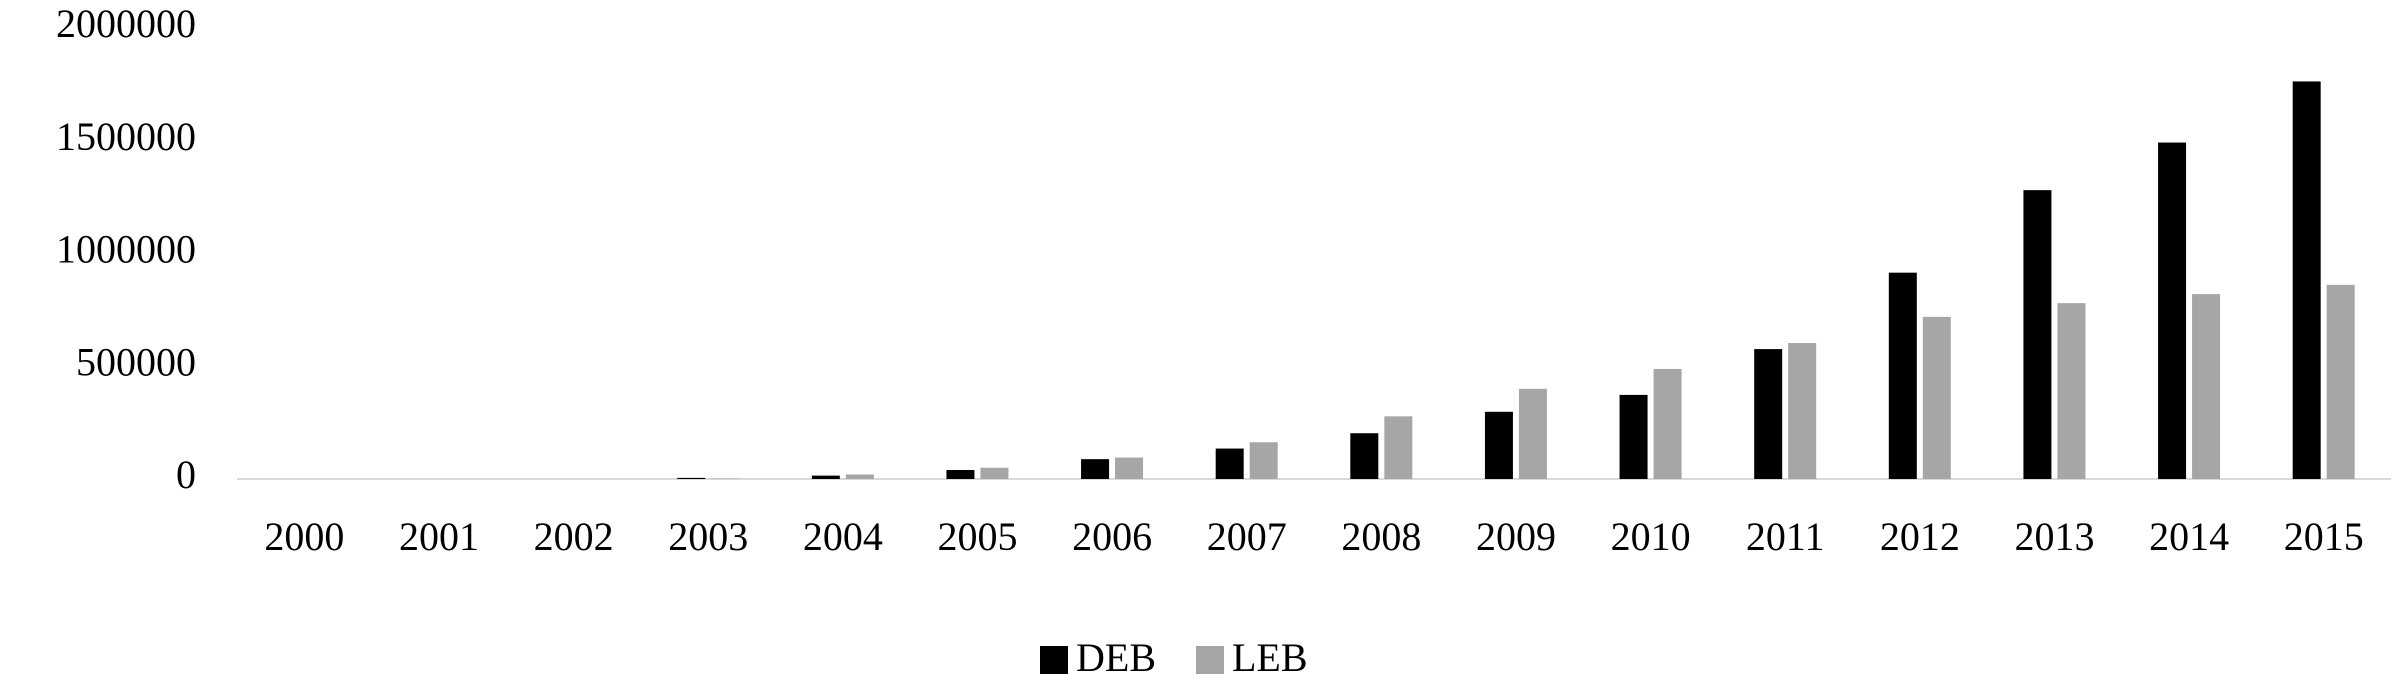 The height and width of the screenshot is (685, 2400). I want to click on y-tick-label: 0, so click(186, 474).